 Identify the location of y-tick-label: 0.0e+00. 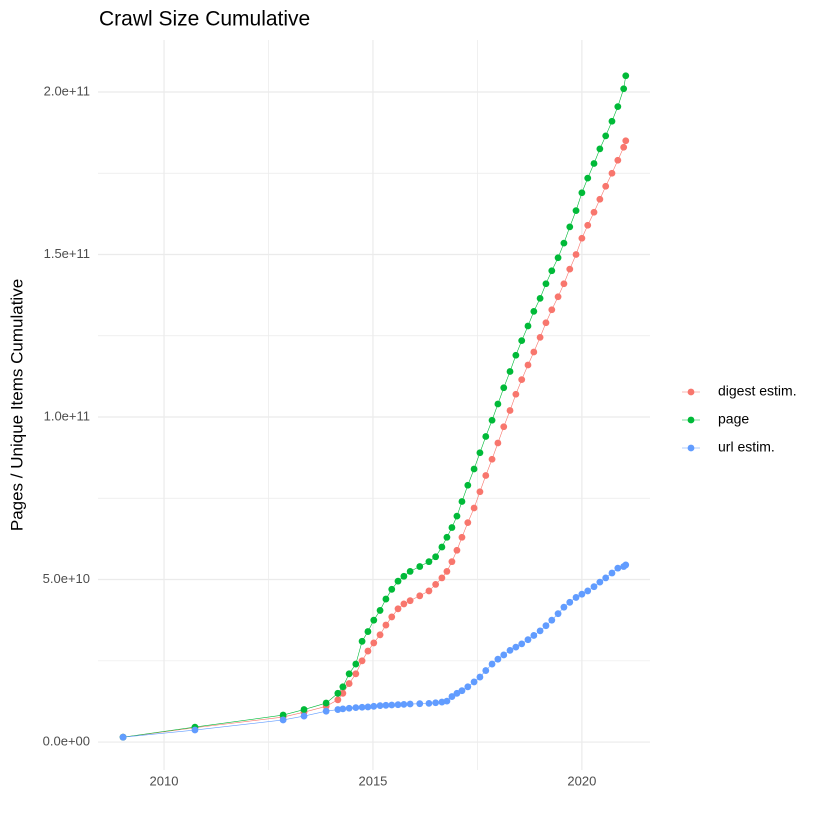
(66, 740).